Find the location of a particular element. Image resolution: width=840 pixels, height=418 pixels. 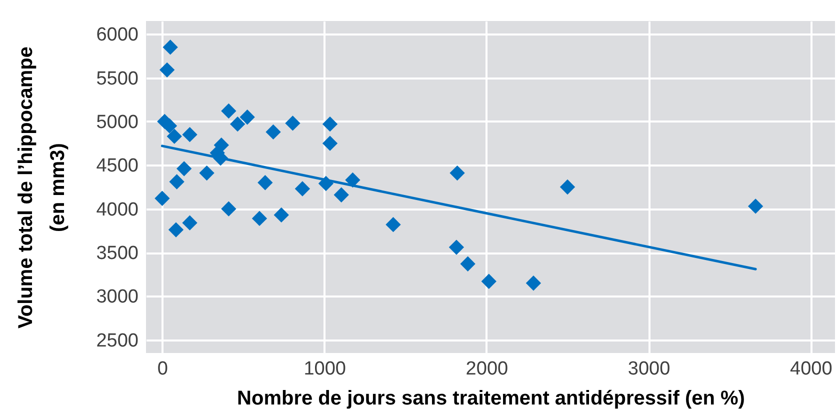

x-tick-label: 0 is located at coordinates (162, 369).